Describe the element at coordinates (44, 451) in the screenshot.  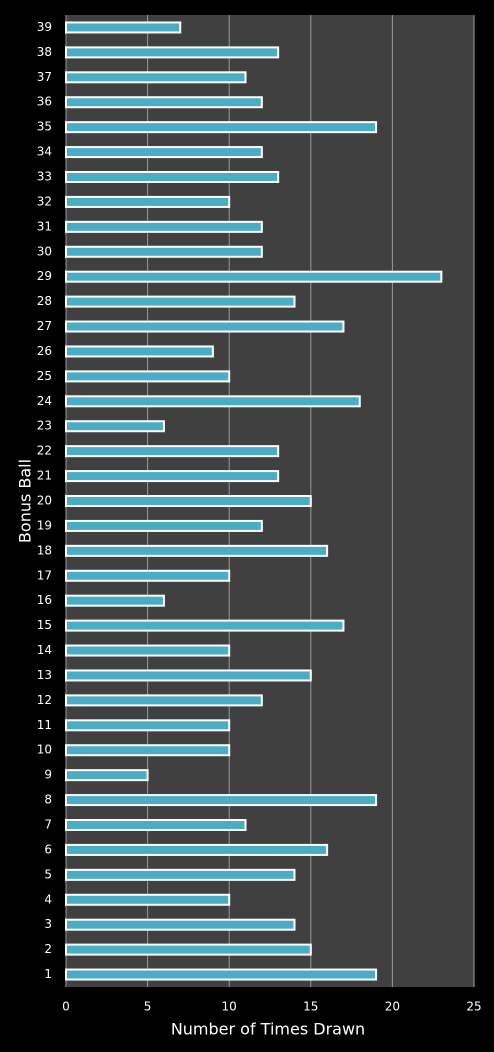
I see `y-tick-label: 22` at that location.